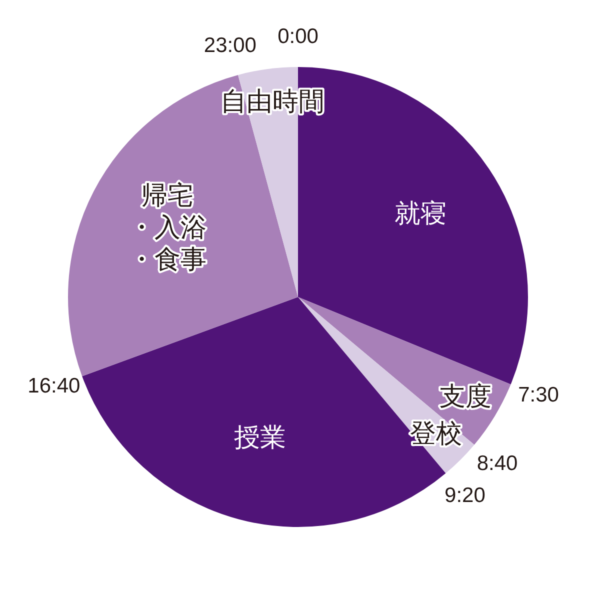 Image resolution: width=600 pixels, height=600 pixels. Describe the element at coordinates (465, 496) in the screenshot. I see `text: 9:20` at that location.